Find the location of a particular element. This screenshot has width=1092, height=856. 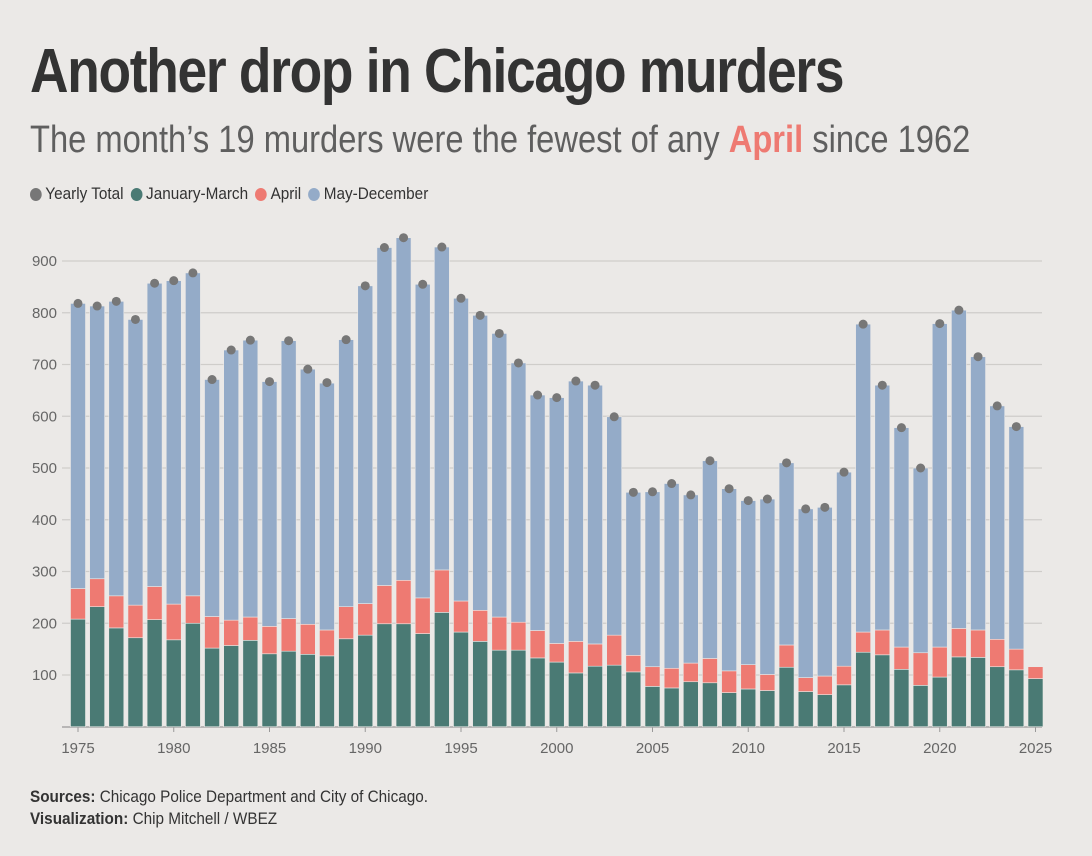

bar-may-december-2009 is located at coordinates (729, 580).